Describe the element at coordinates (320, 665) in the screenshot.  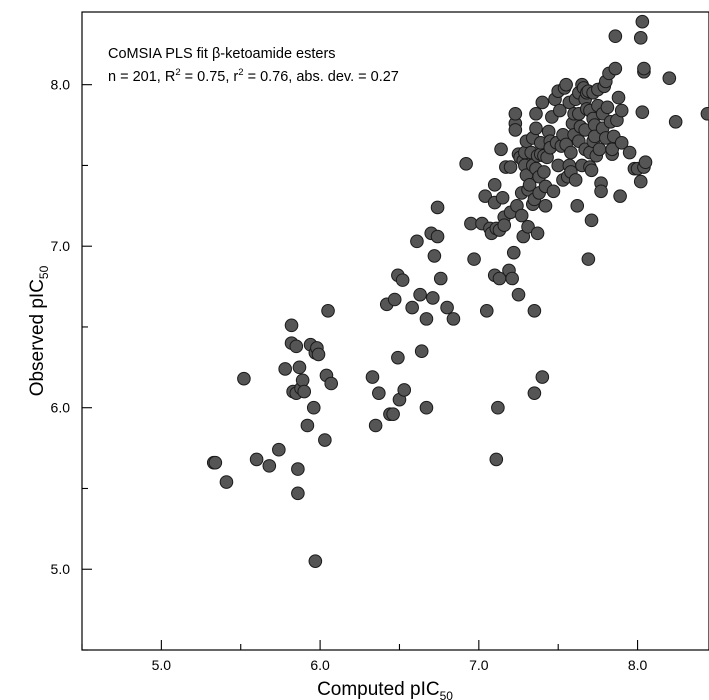
I see `x-tick-label: 6.0` at that location.